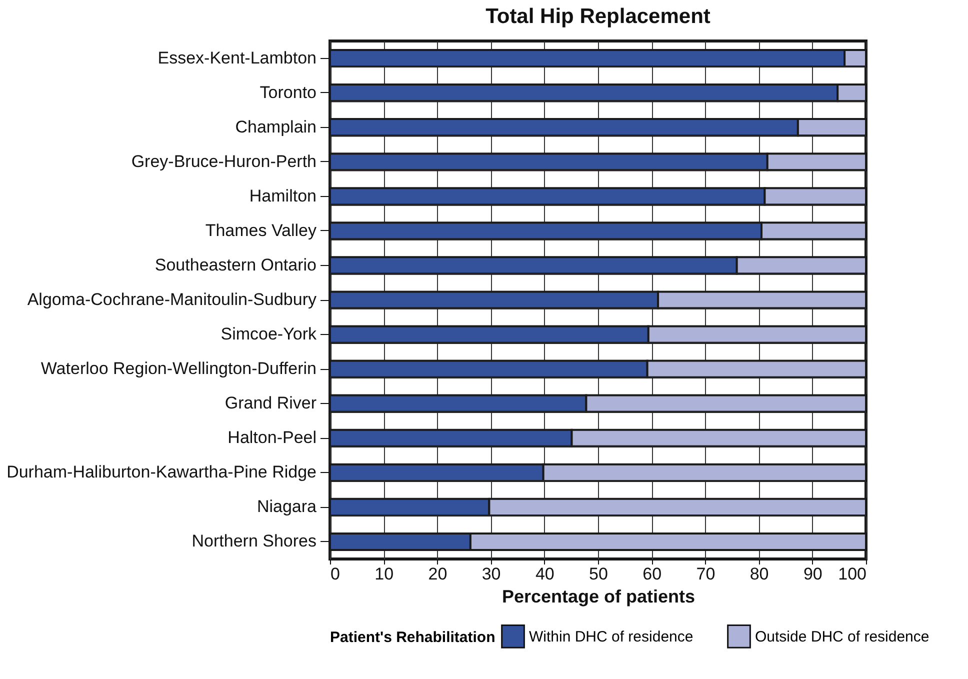  Describe the element at coordinates (235, 264) in the screenshot. I see `y-tick-label: Southeastern Ontario` at that location.